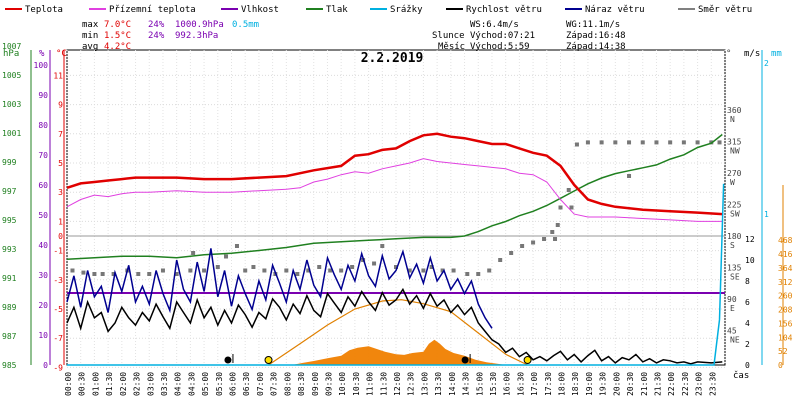 The width and height of the screenshot is (800, 400). Describe the element at coordinates (589, 384) in the screenshot. I see `x-tick-label: 19:00` at that location.